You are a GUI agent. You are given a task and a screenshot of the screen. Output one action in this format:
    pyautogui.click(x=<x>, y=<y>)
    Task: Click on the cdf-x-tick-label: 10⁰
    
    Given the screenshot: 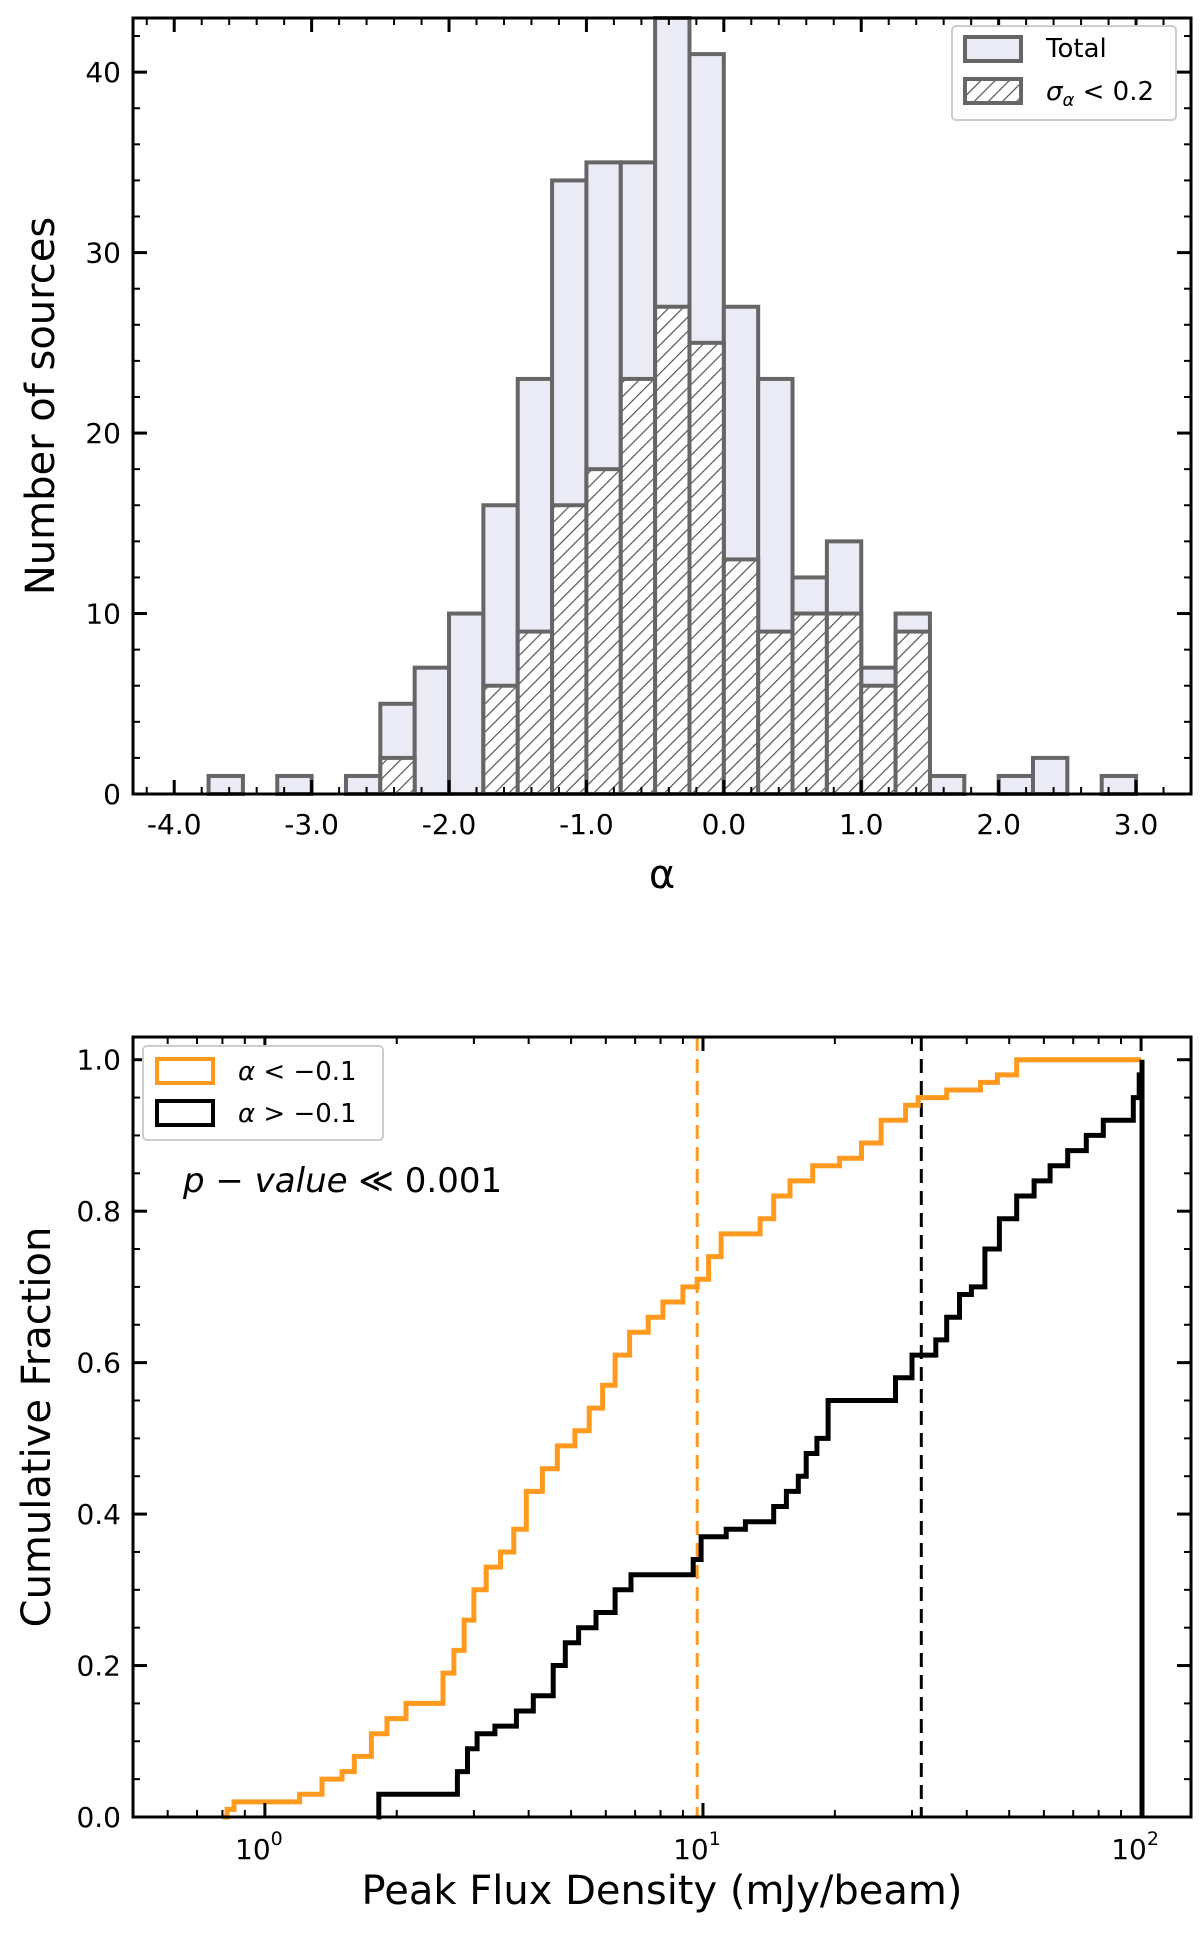 What is the action you would take?
    pyautogui.click(x=259, y=1847)
    